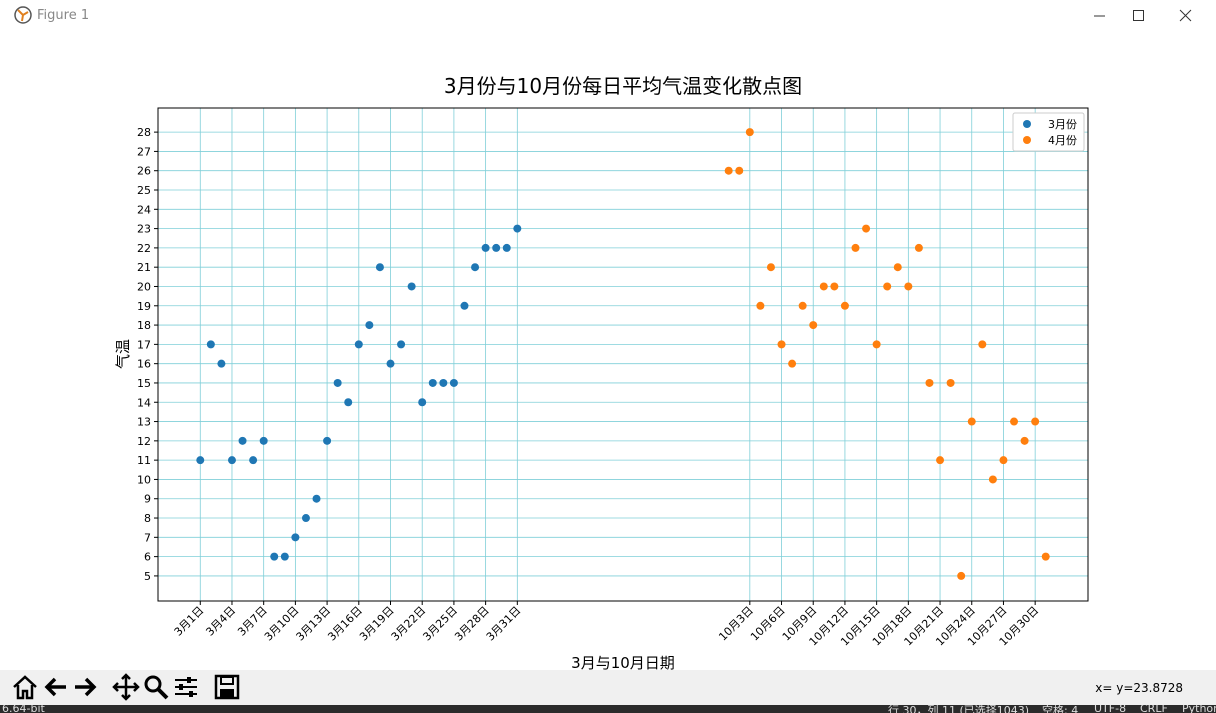 Image resolution: width=1216 pixels, height=713 pixels. Describe the element at coordinates (1138, 15) in the screenshot. I see `maximize-button` at that location.